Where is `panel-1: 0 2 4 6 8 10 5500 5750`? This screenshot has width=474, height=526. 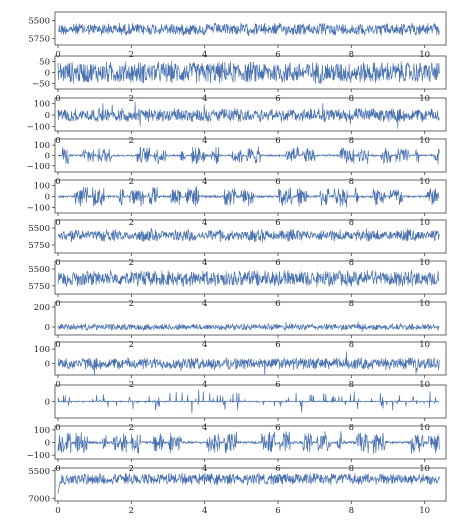 panel-1: 0 2 4 6 8 10 5500 5750 is located at coordinates (237, 35).